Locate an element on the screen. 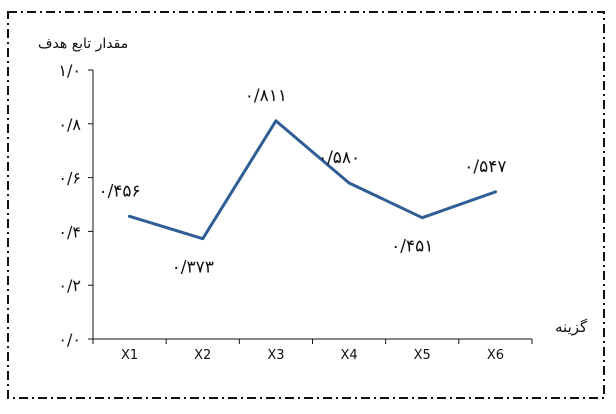  data-label: ۰/۳۷۳ is located at coordinates (193, 268).